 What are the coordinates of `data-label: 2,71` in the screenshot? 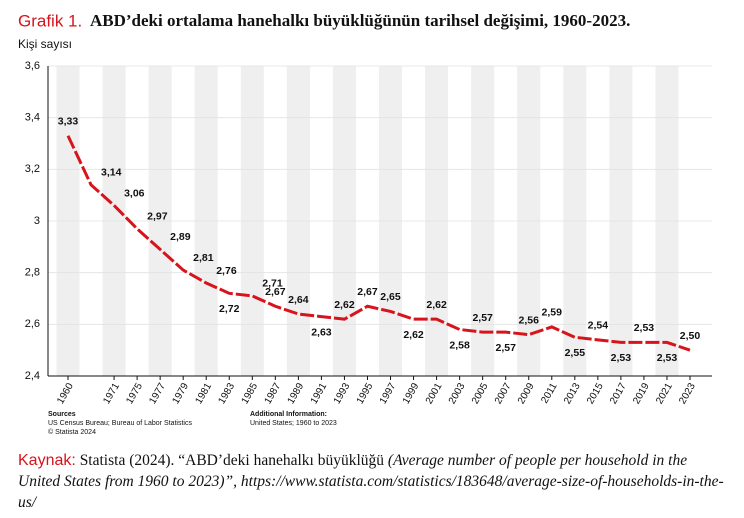 It's located at (272, 284).